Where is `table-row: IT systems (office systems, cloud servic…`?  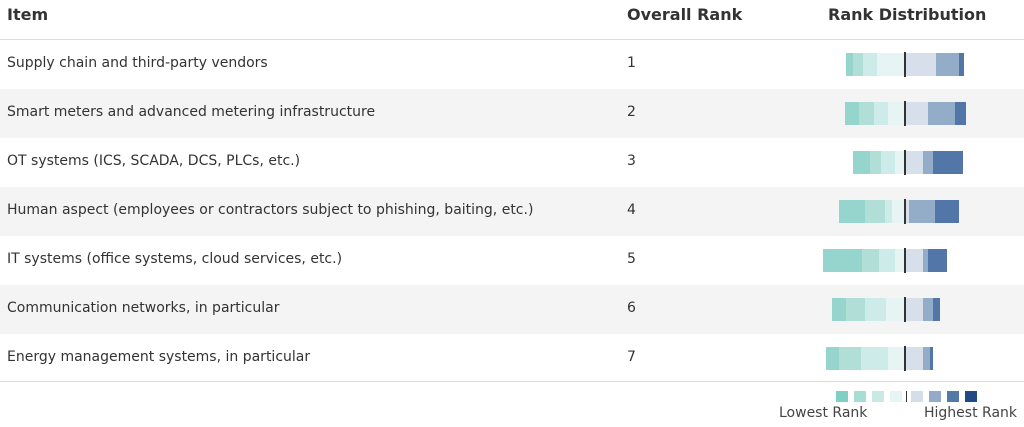
table-row: IT systems (office systems, cloud servic… is located at coordinates (512, 260).